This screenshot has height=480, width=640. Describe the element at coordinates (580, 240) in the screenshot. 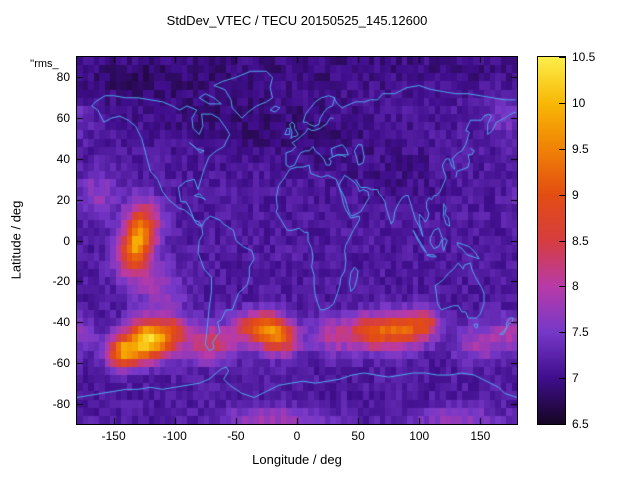

I see `colorbar-tick-label: 8.5` at that location.